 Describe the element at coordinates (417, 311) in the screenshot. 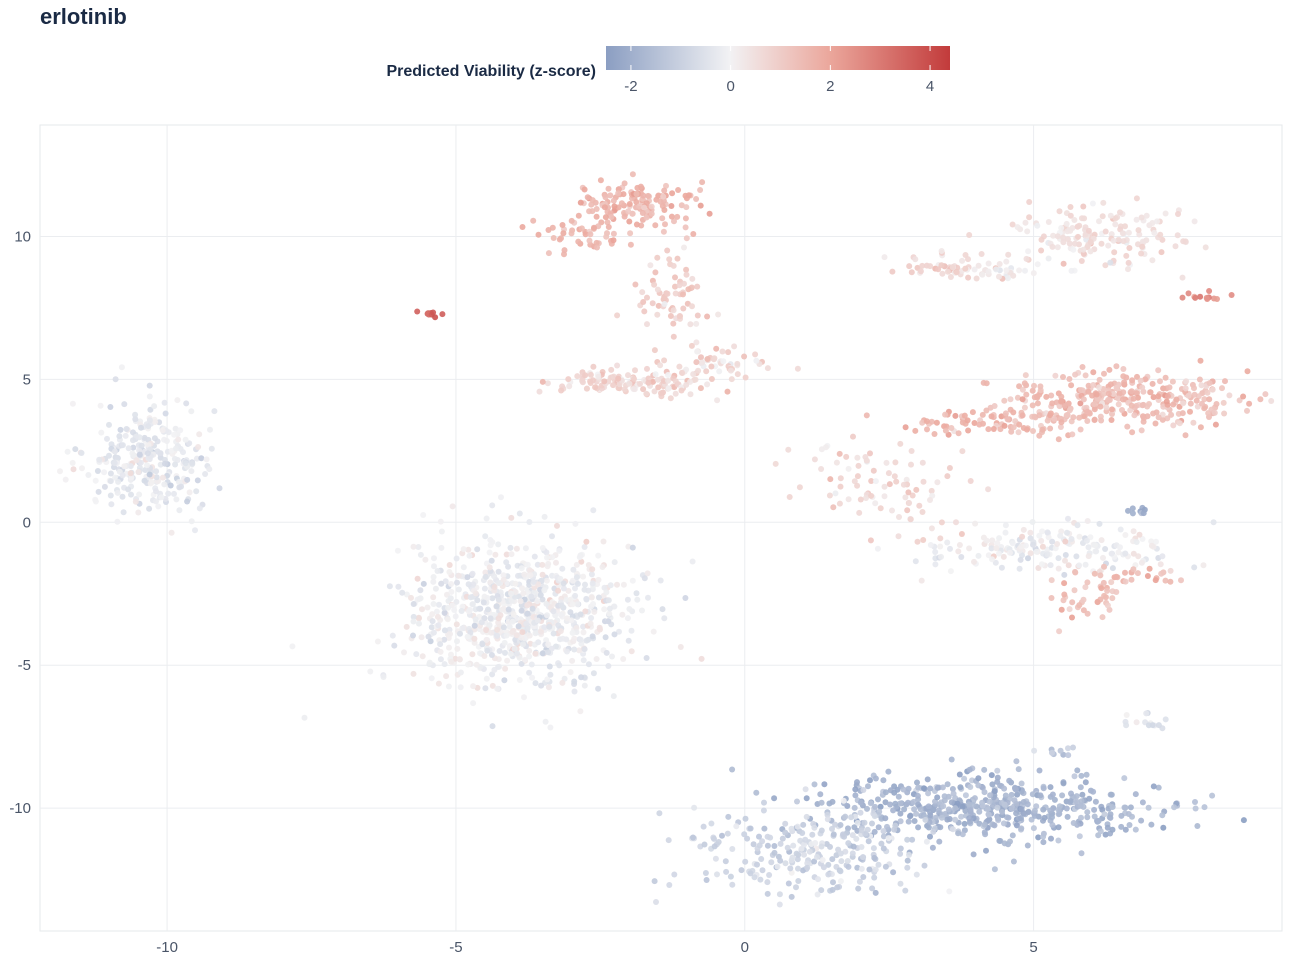

I see `data-point-c2` at that location.